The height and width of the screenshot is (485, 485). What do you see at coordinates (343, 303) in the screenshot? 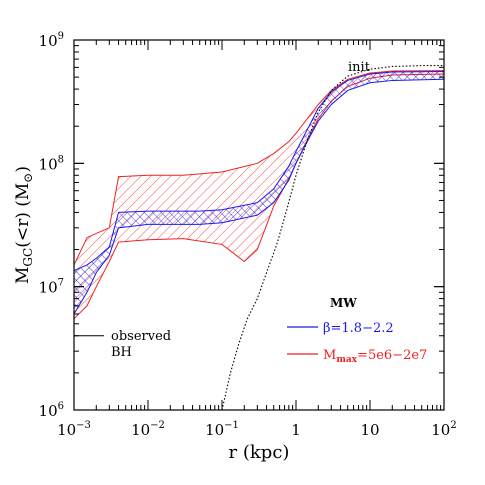
I see `legend-title: MW` at bounding box center [343, 303].